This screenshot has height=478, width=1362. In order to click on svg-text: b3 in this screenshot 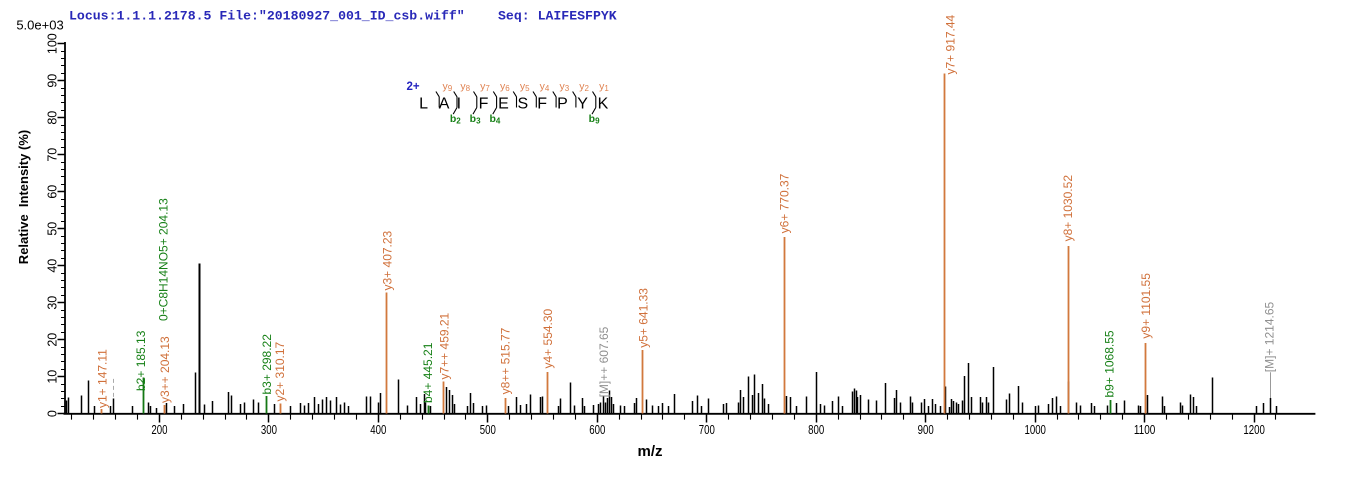, I will do `click(475, 119)`.